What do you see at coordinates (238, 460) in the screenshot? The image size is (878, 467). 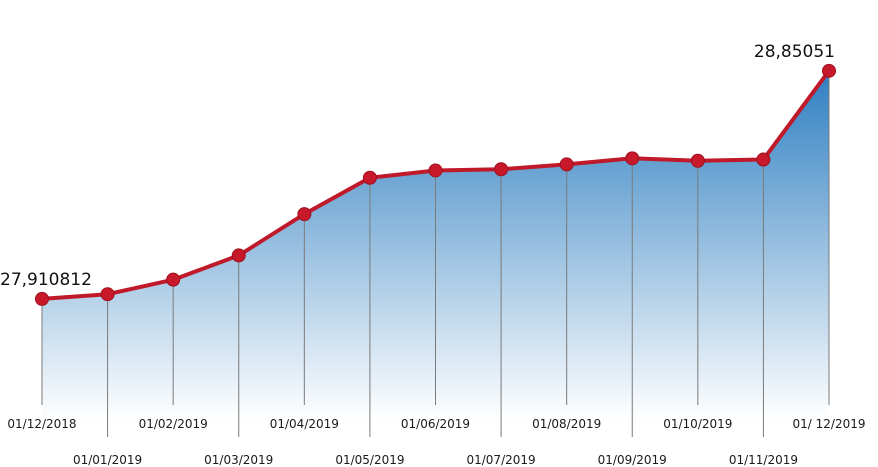 I see `x-tick-label: 01/03/2019` at bounding box center [238, 460].